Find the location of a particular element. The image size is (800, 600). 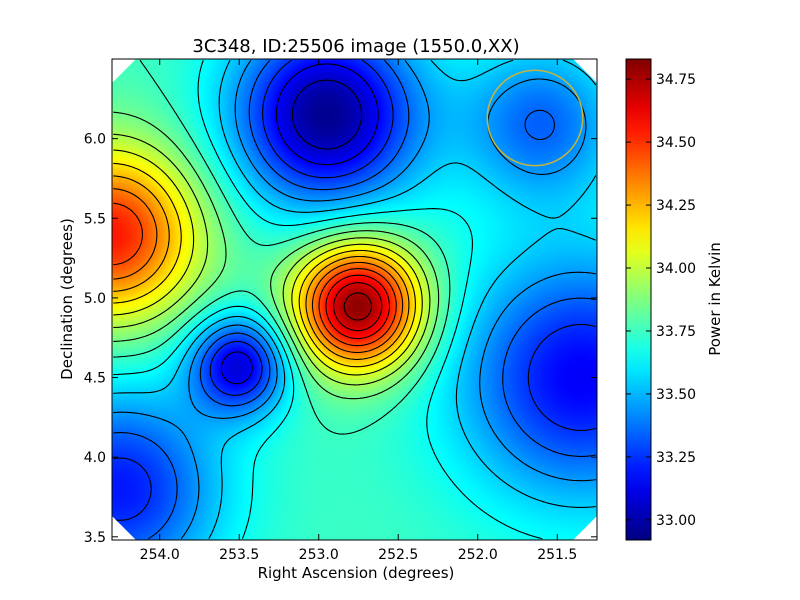

colorbar-tick-label: 33.00 is located at coordinates (676, 521).